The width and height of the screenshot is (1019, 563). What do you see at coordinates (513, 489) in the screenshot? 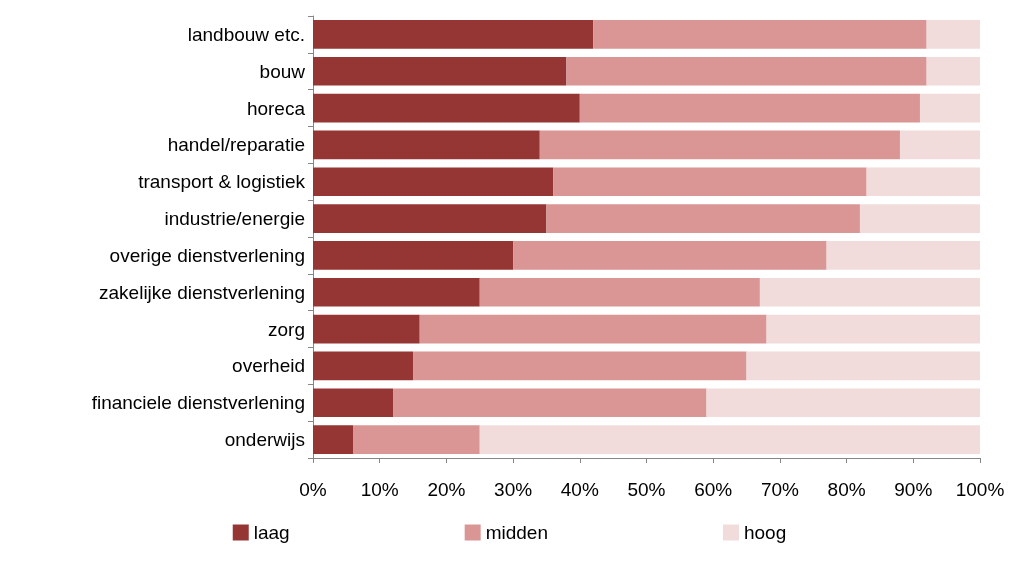
I see `x-tick-label: 30%` at bounding box center [513, 489].